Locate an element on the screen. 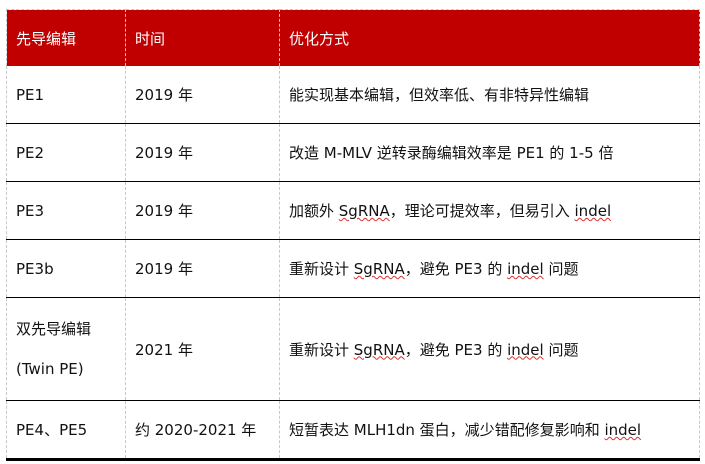 The width and height of the screenshot is (705, 464). header-row: 先导编辑 时间 优化方式 is located at coordinates (353, 37).